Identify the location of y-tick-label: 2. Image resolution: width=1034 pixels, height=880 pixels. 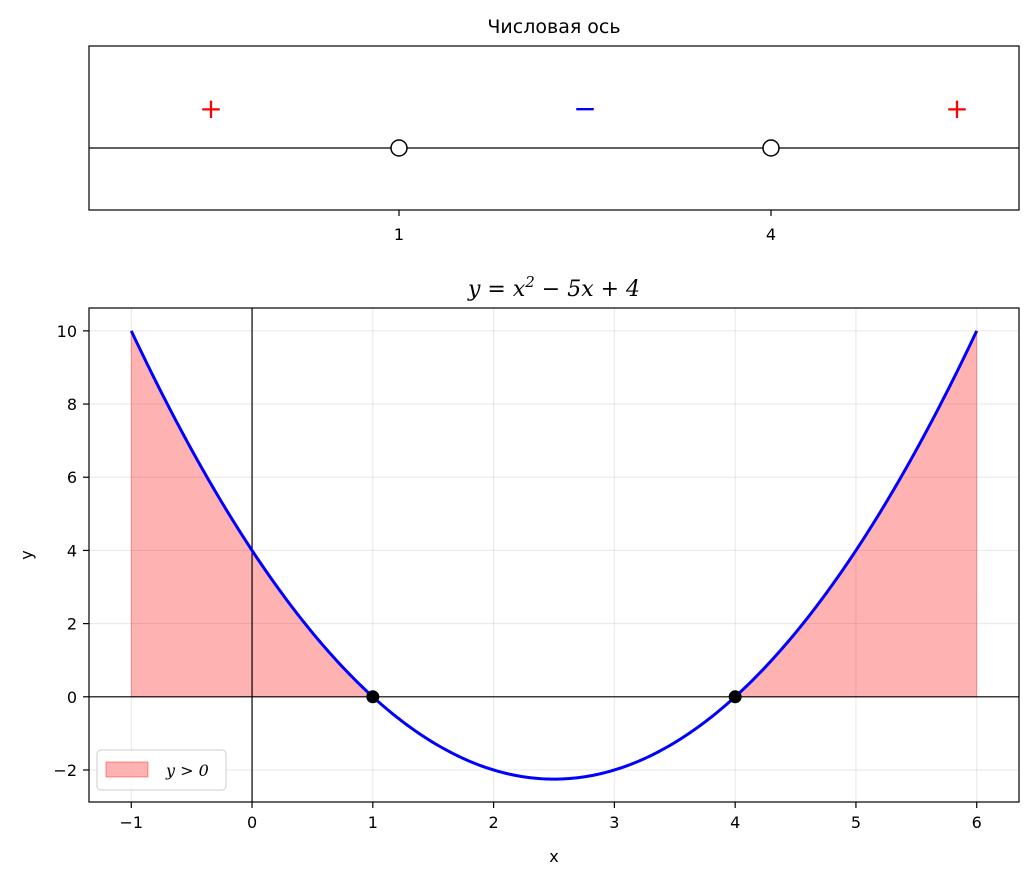
(72, 624).